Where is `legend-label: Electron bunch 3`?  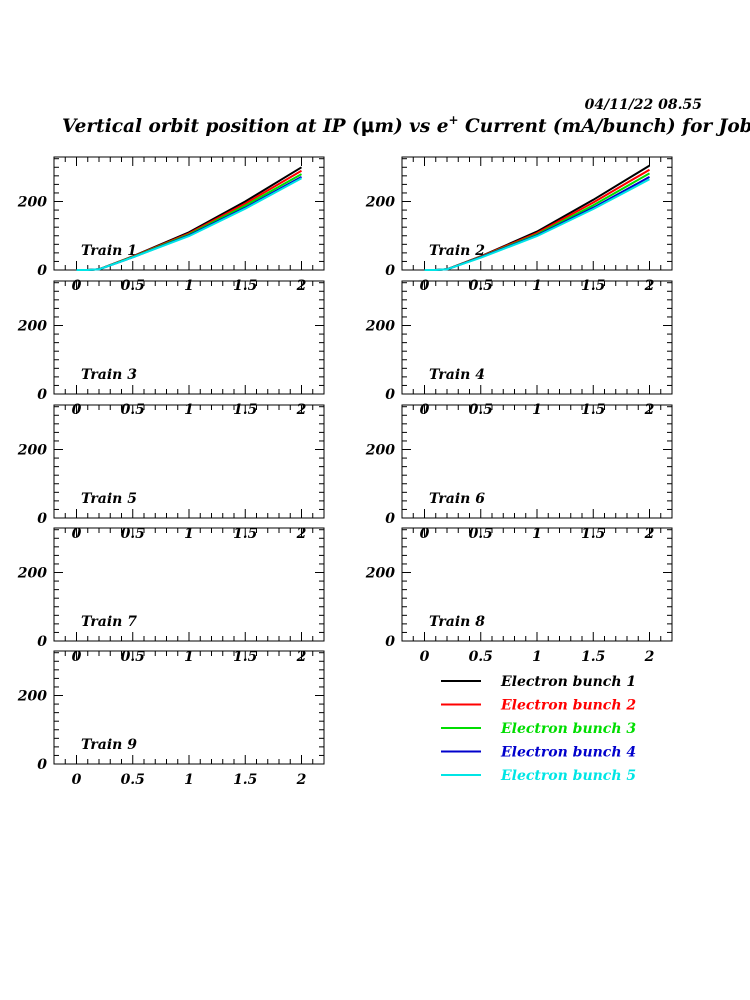 legend-label: Electron bunch 3 is located at coordinates (568, 729).